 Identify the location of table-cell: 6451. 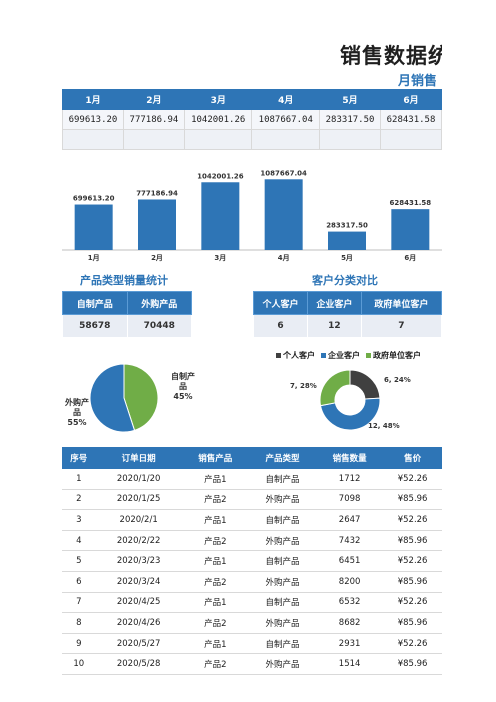
(350, 561).